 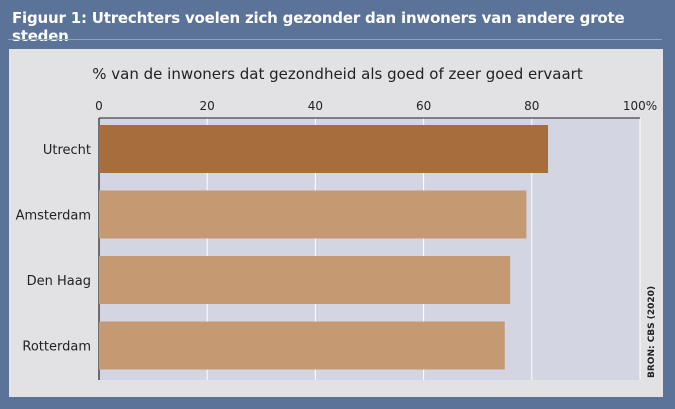 What do you see at coordinates (640, 106) in the screenshot?
I see `x-tick-label: 100%` at bounding box center [640, 106].